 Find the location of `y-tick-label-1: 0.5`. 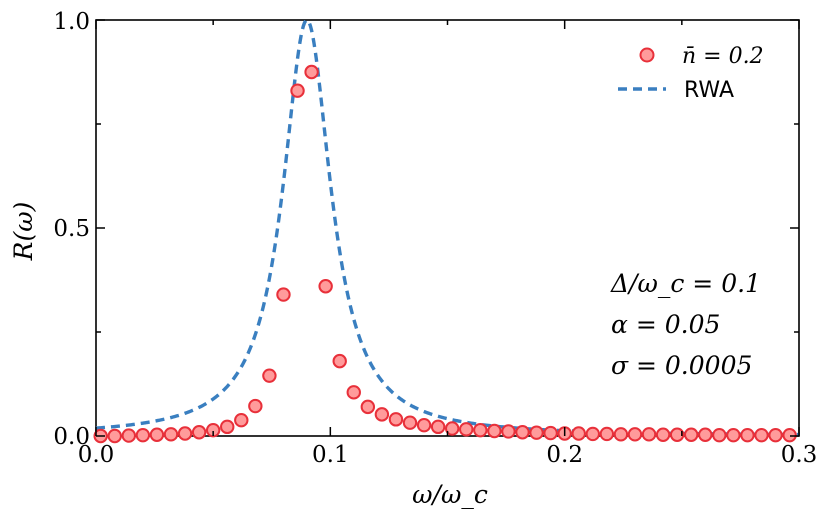

y-tick-label-1: 0.5 is located at coordinates (71, 229).